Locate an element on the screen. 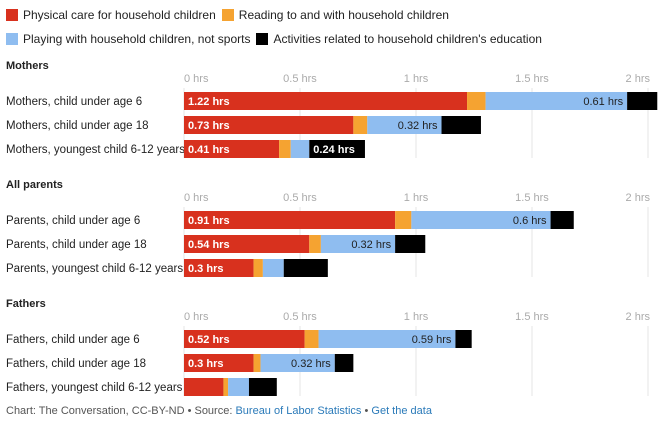  data-label: 0.41 hrs is located at coordinates (209, 150).